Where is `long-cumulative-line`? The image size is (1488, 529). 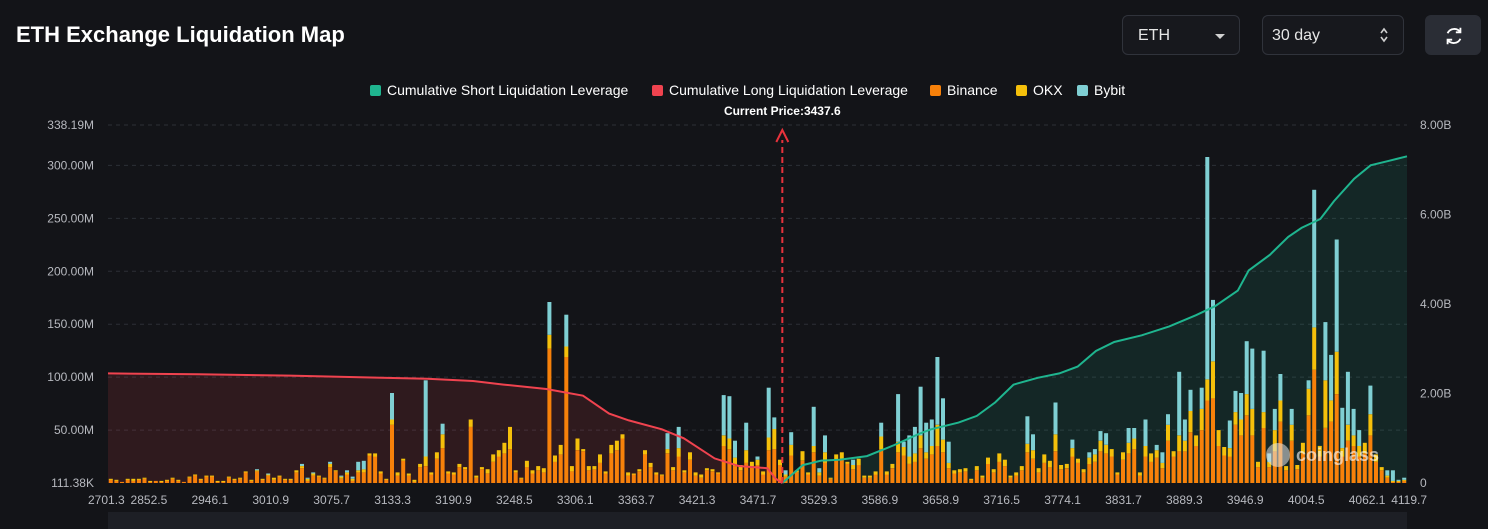 long-cumulative-line is located at coordinates (445, 428).